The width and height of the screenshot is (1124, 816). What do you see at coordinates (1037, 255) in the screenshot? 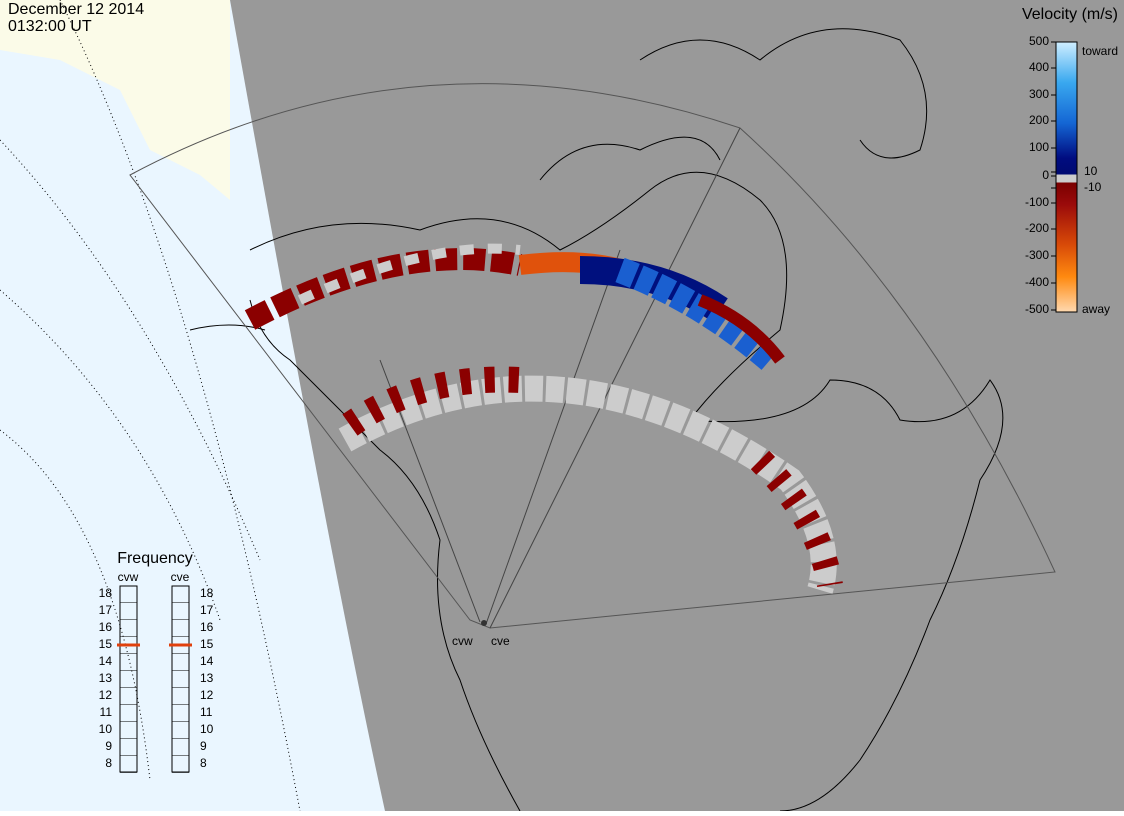
I see `colorbar-tick-label: -300` at bounding box center [1037, 255].